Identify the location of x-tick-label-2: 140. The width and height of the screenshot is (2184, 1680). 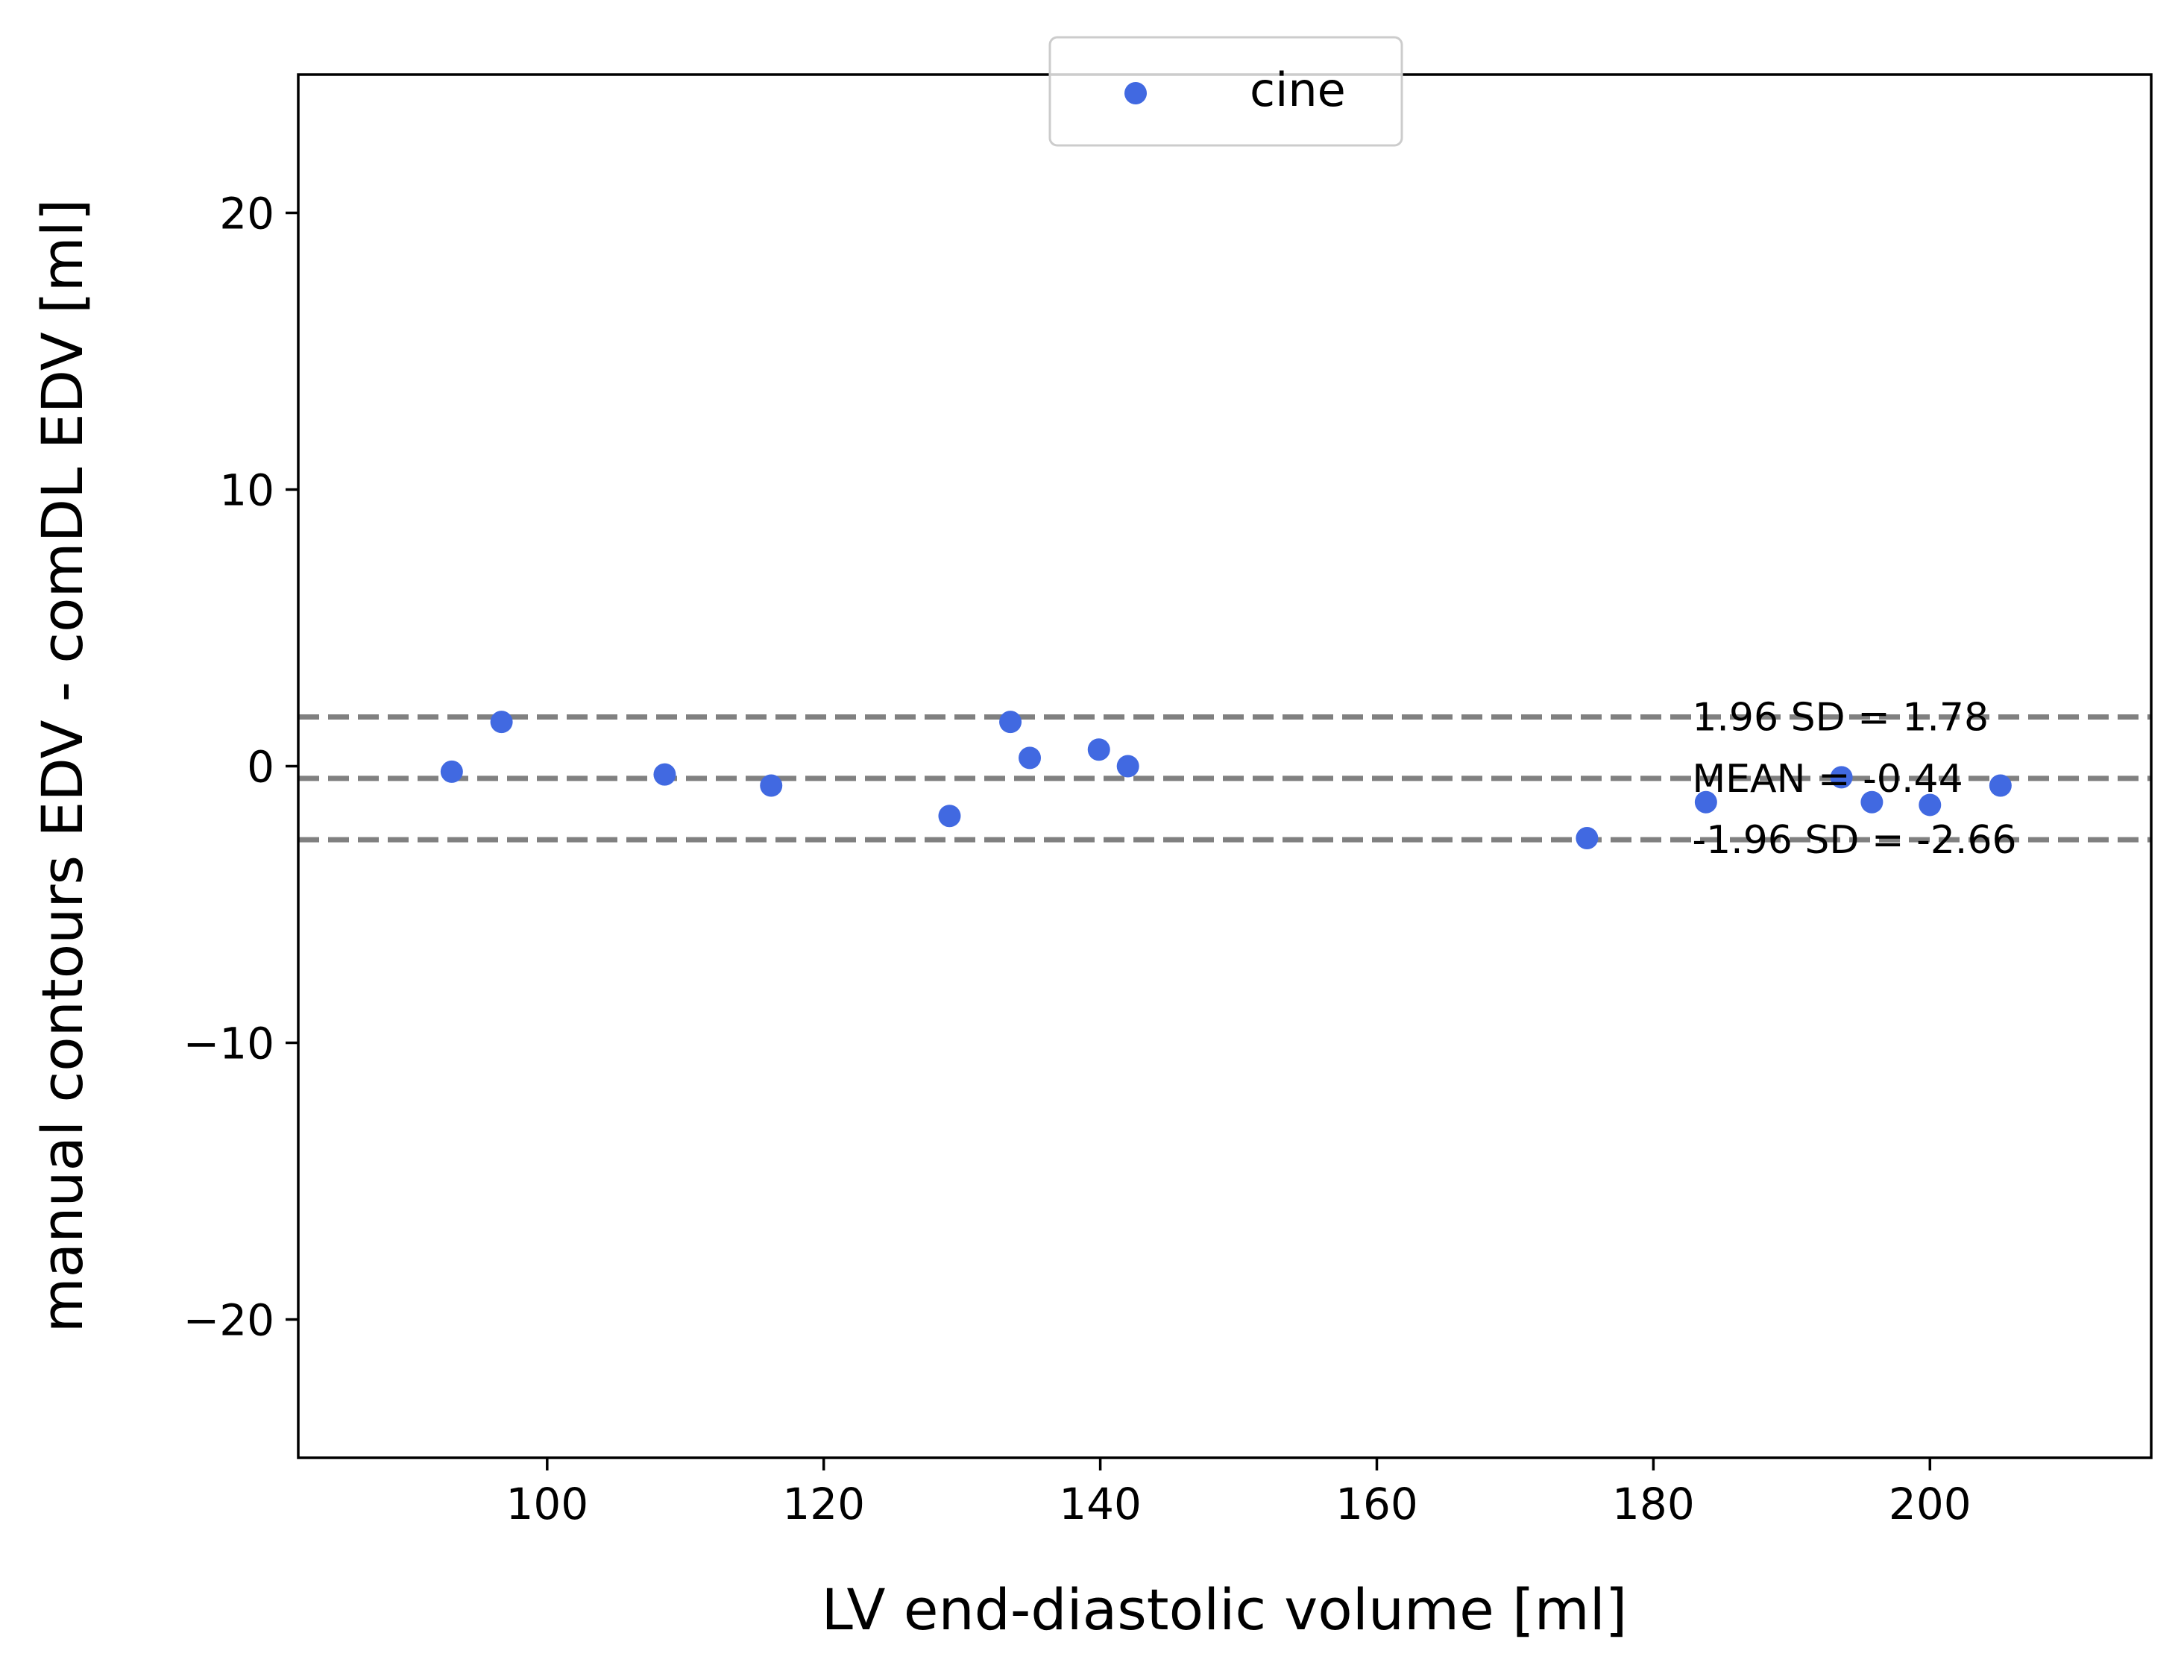
(1100, 1504).